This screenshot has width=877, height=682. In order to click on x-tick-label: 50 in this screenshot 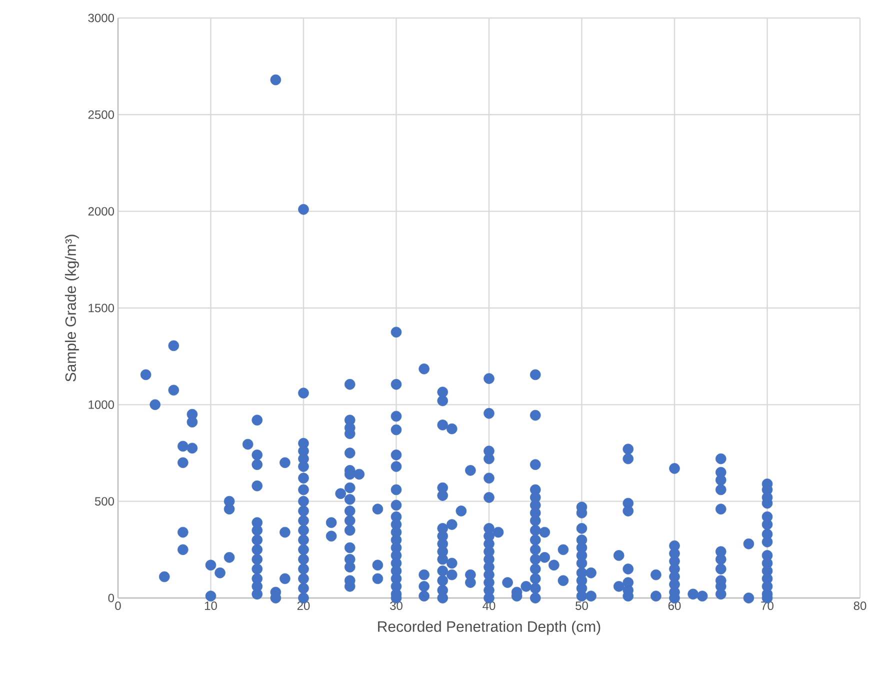, I will do `click(582, 606)`.